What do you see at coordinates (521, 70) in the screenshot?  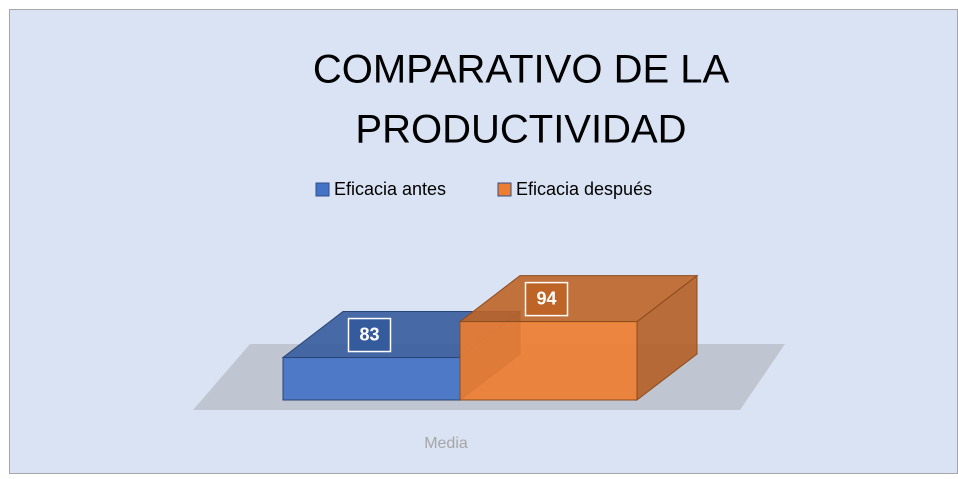 I see `chart-title: COMPARATIVO DE LA` at bounding box center [521, 70].